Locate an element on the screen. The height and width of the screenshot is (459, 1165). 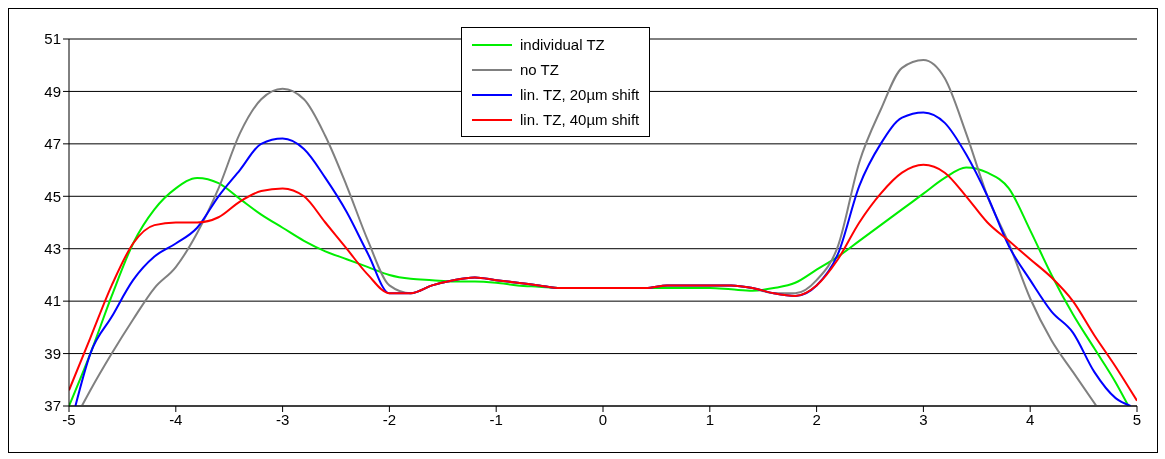
x-tick-label: 0 is located at coordinates (603, 419).